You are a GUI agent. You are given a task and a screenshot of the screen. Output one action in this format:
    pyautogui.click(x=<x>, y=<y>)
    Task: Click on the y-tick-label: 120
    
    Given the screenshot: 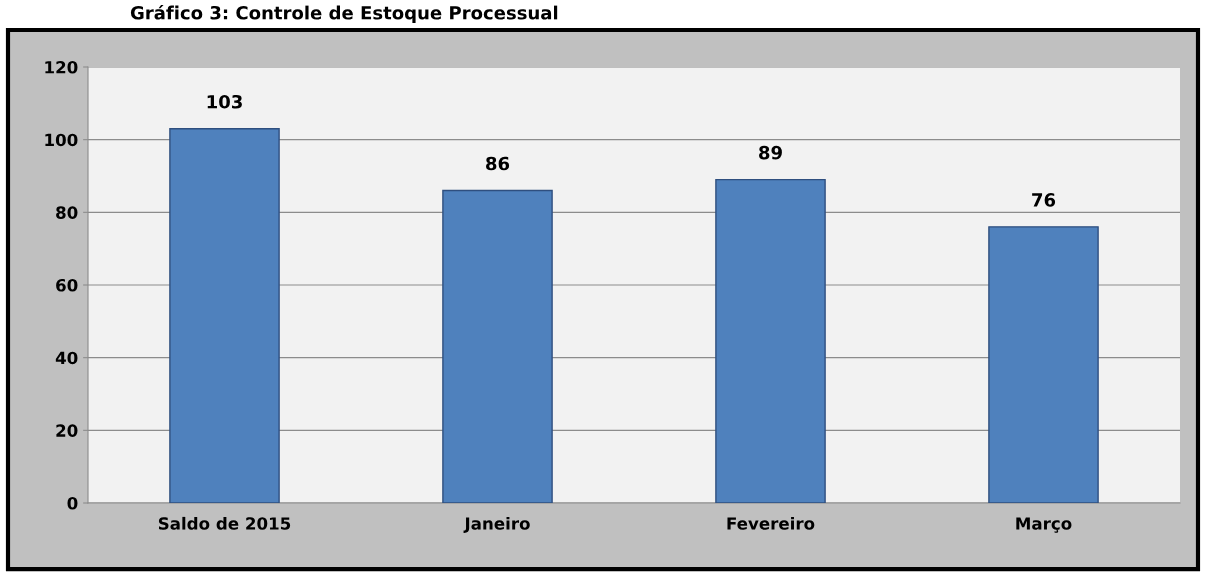 What is the action you would take?
    pyautogui.click(x=61, y=67)
    